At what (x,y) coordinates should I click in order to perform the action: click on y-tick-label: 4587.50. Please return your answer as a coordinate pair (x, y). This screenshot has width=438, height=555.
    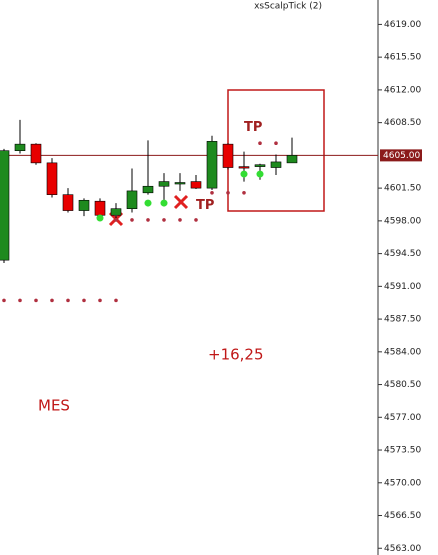
    Looking at the image, I should click on (402, 320).